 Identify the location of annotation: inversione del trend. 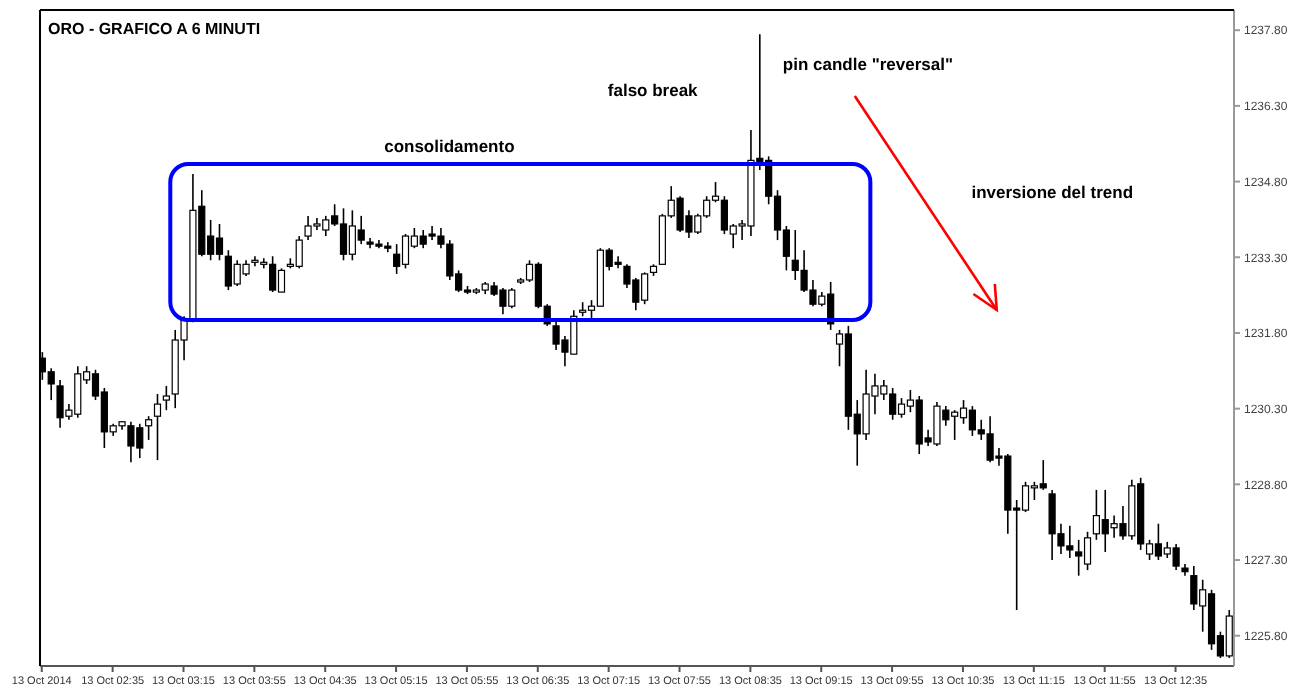
(1052, 192).